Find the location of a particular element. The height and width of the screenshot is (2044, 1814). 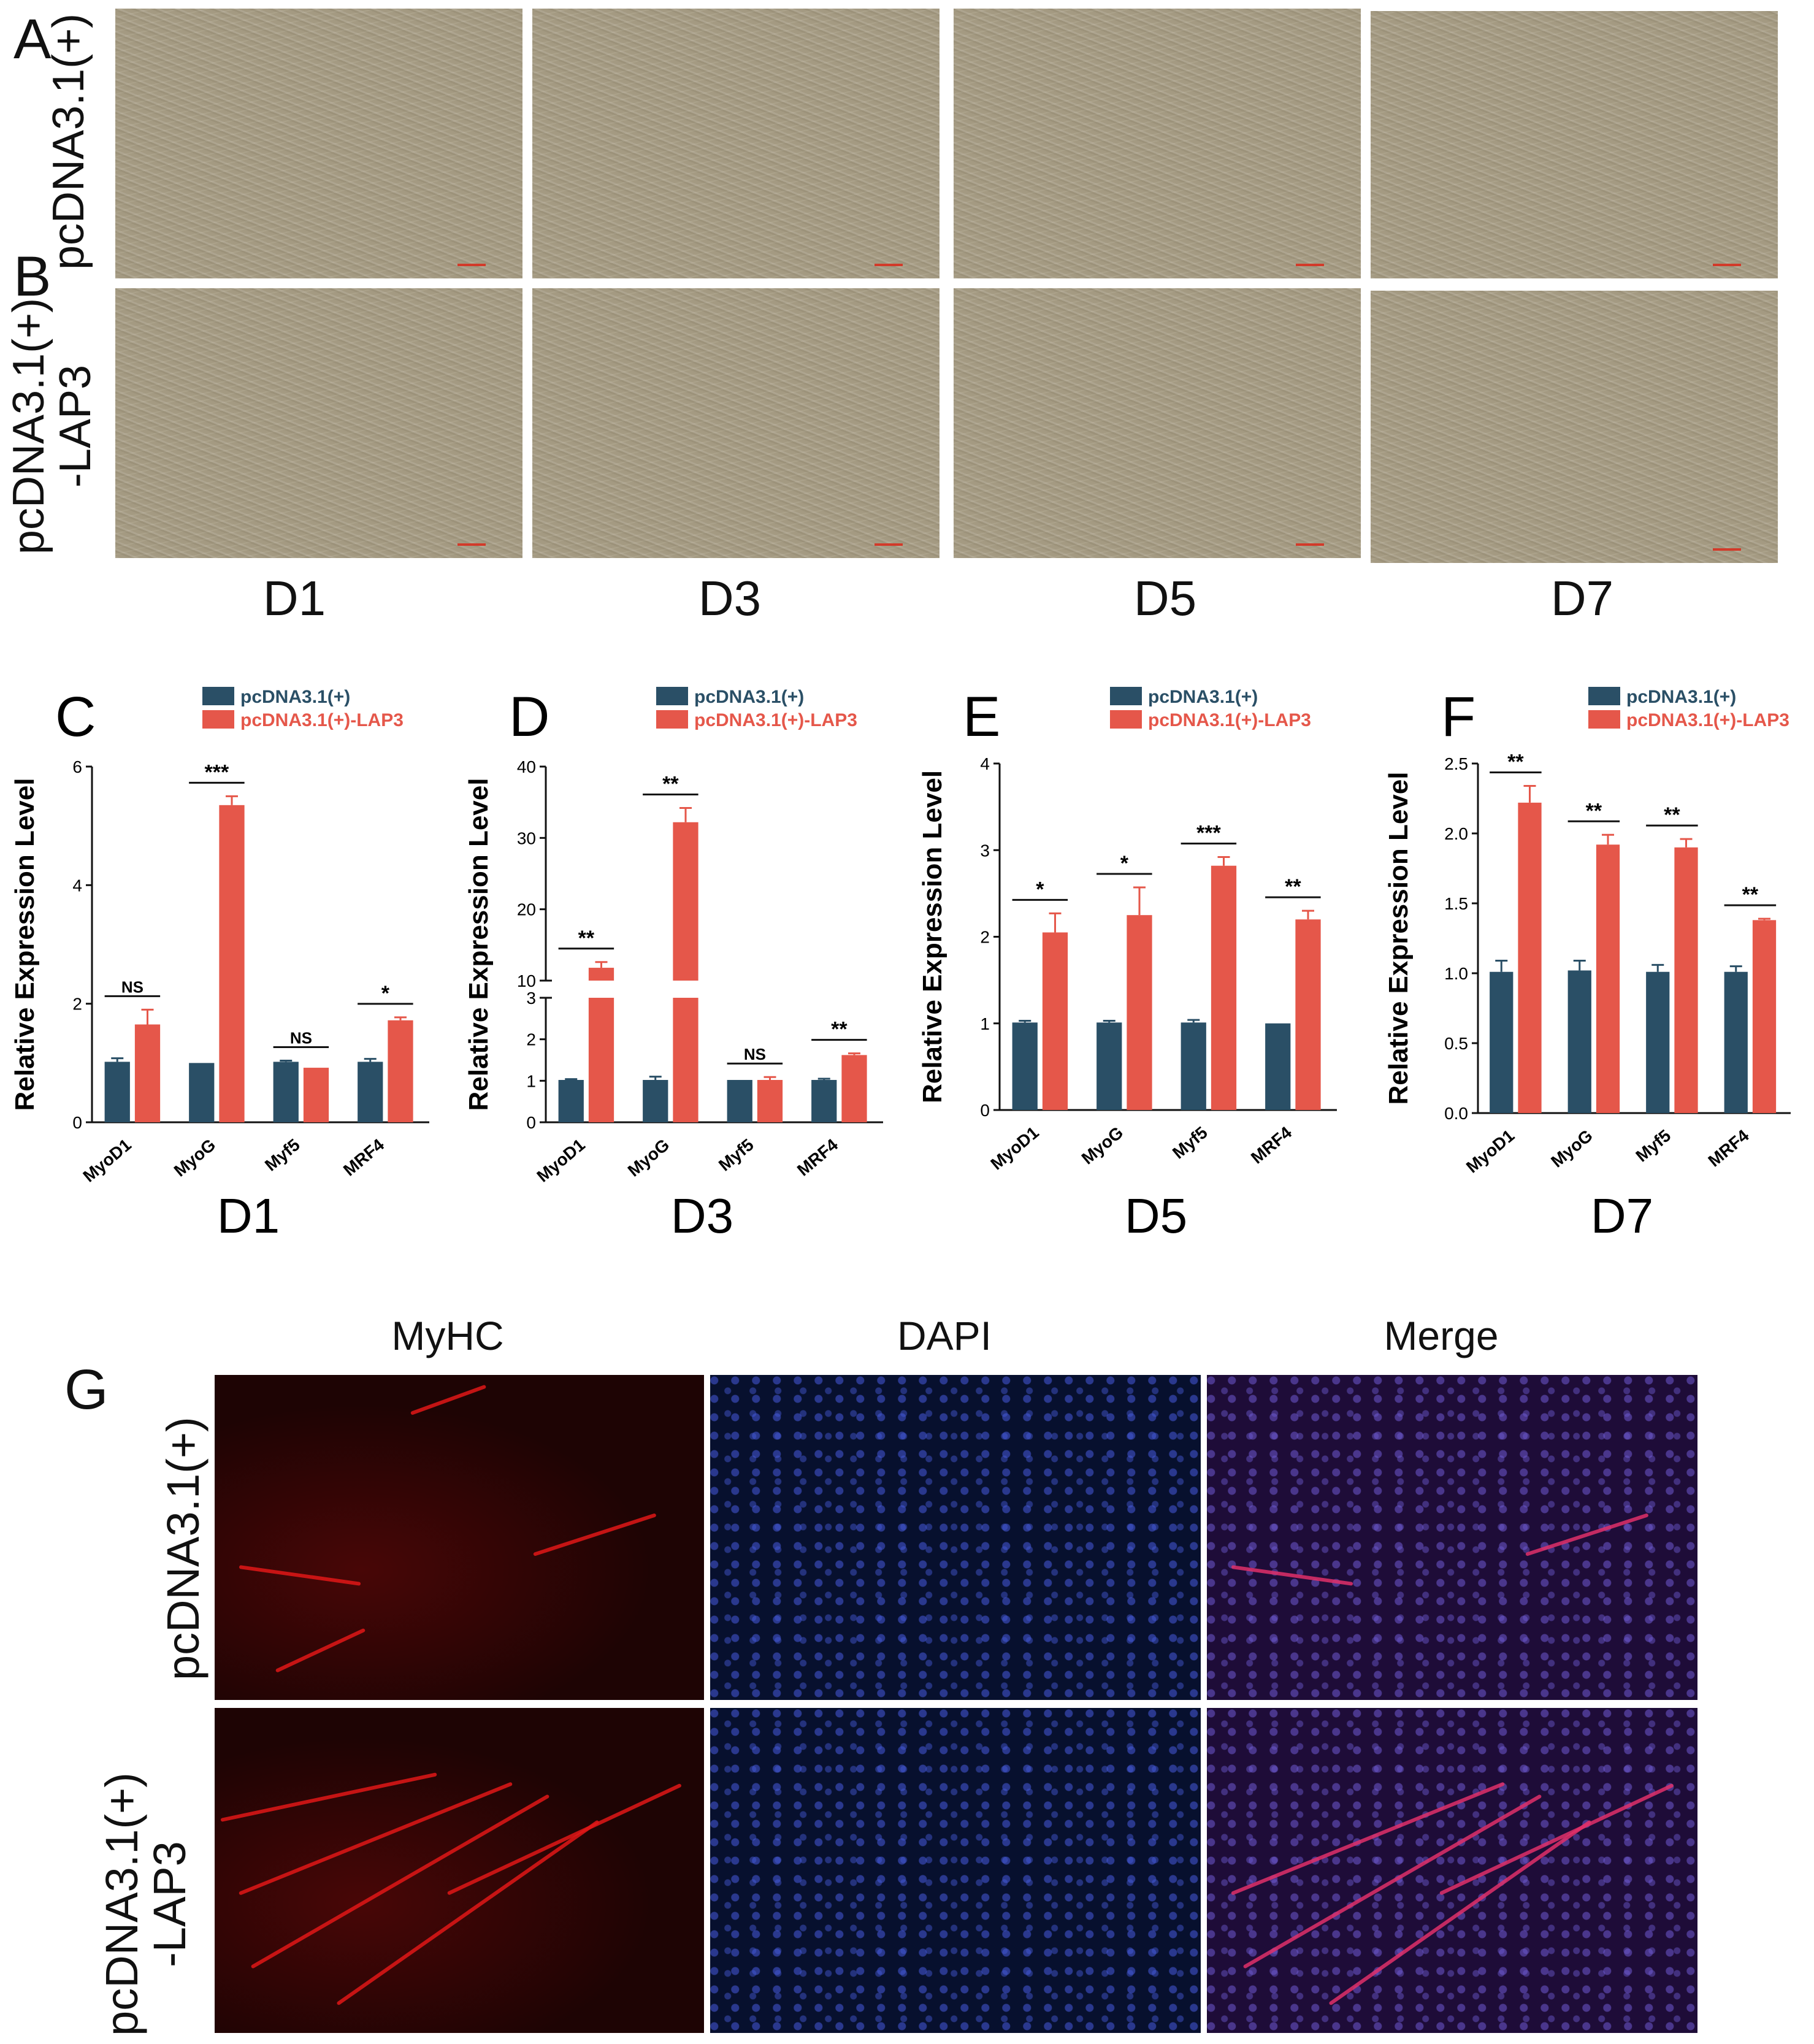

panel-letter: F is located at coordinates (1458, 717).